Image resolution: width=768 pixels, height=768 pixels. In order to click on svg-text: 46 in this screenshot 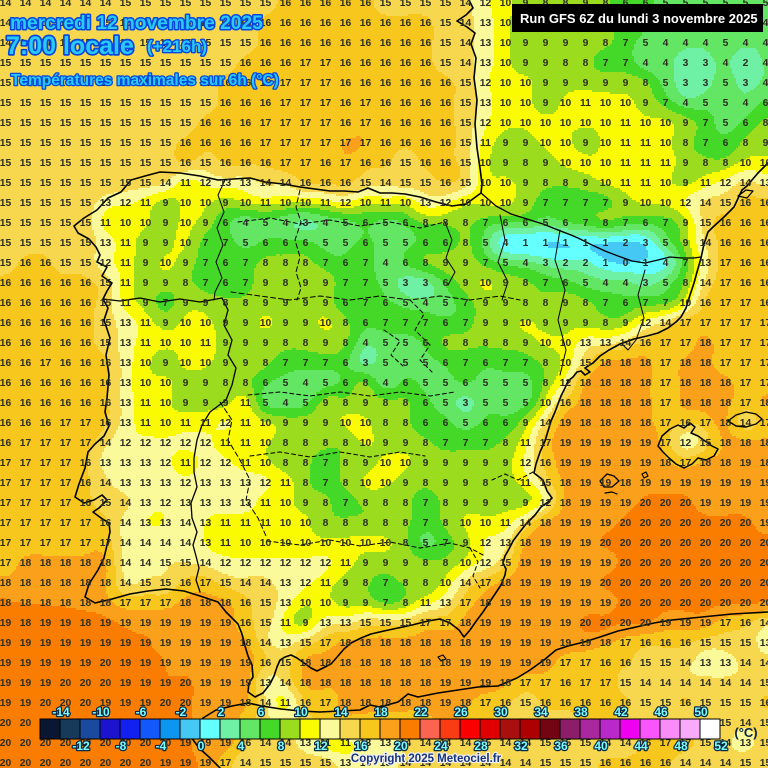, I will do `click(661, 712)`.